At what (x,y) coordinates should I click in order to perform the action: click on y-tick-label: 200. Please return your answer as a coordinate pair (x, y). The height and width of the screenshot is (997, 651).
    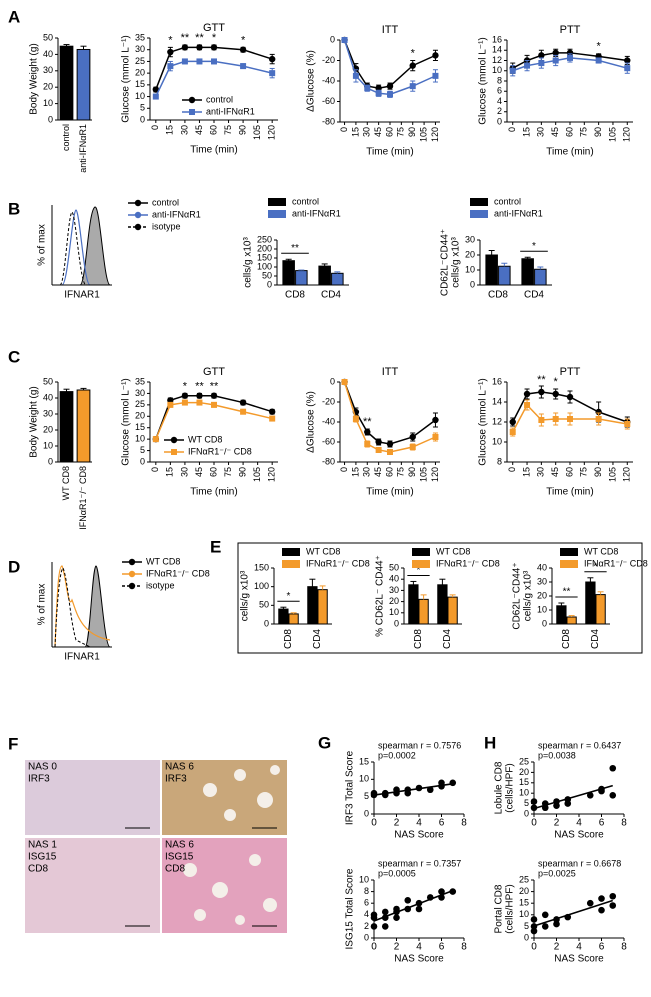
    Looking at the image, I should click on (264, 248).